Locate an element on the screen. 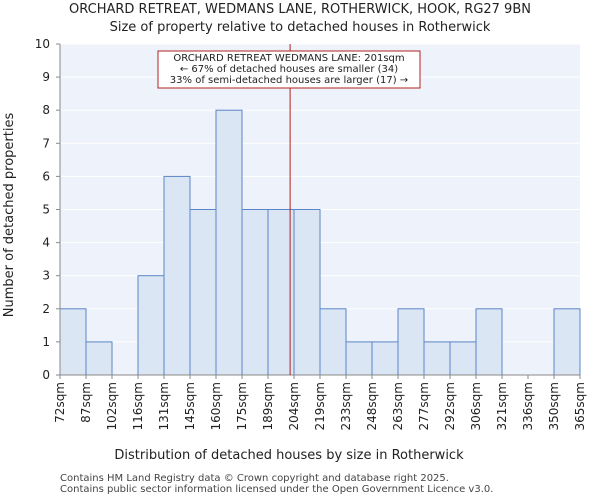 This screenshot has width=600, height=500. bar-277sqm is located at coordinates (437, 358).